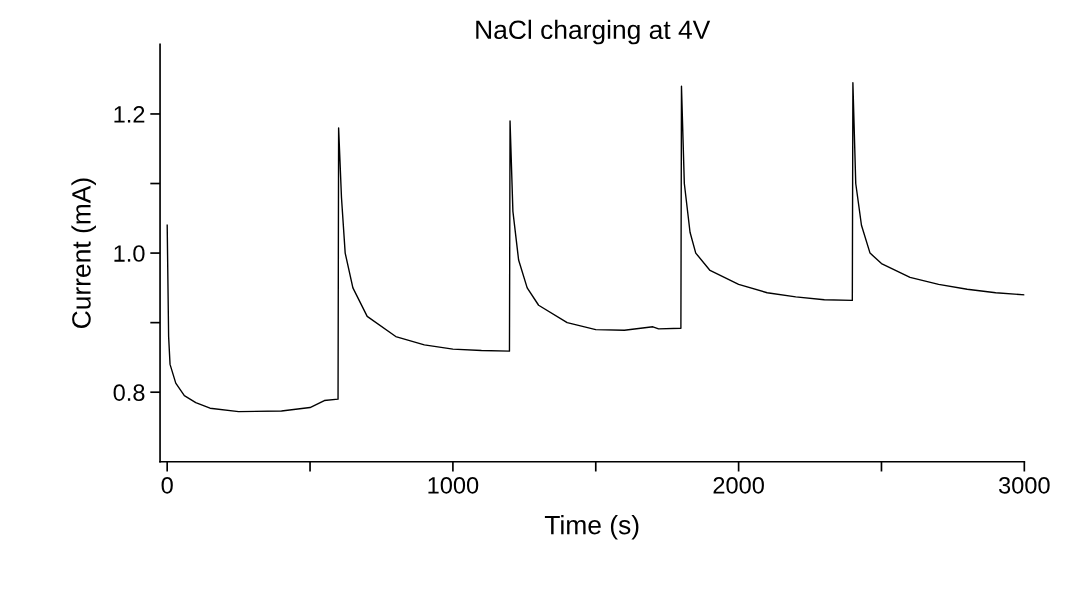  I want to click on y-tick-label: 1.0, so click(129, 253).